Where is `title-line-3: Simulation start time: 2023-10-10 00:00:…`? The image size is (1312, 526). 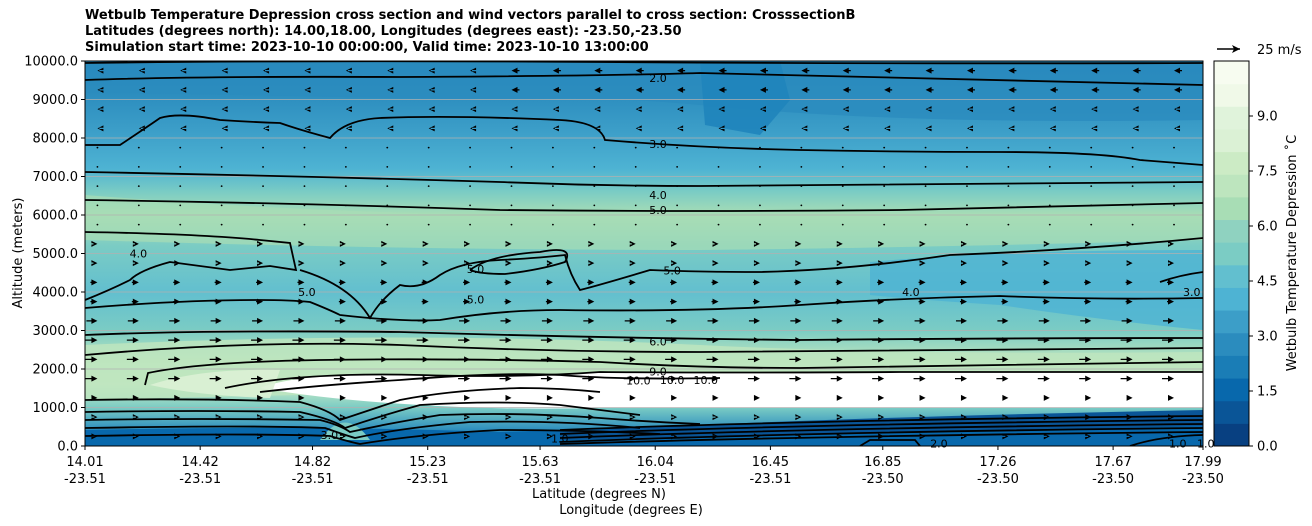
title-line-3: Simulation start time: 2023-10-10 00:00:… is located at coordinates (367, 47).